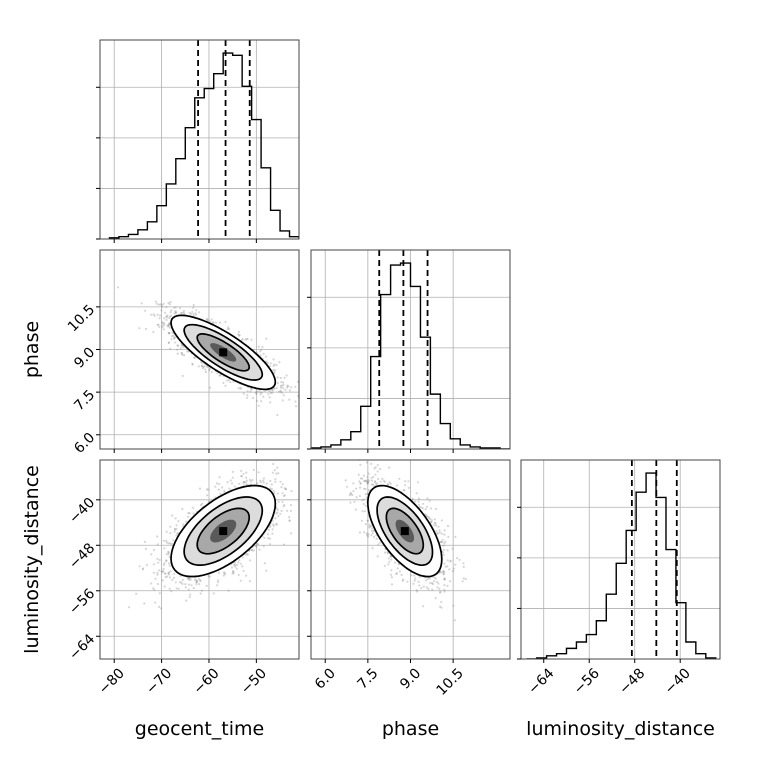  What do you see at coordinates (198, 139) in the screenshot?
I see `histogram-geocent_time` at bounding box center [198, 139].